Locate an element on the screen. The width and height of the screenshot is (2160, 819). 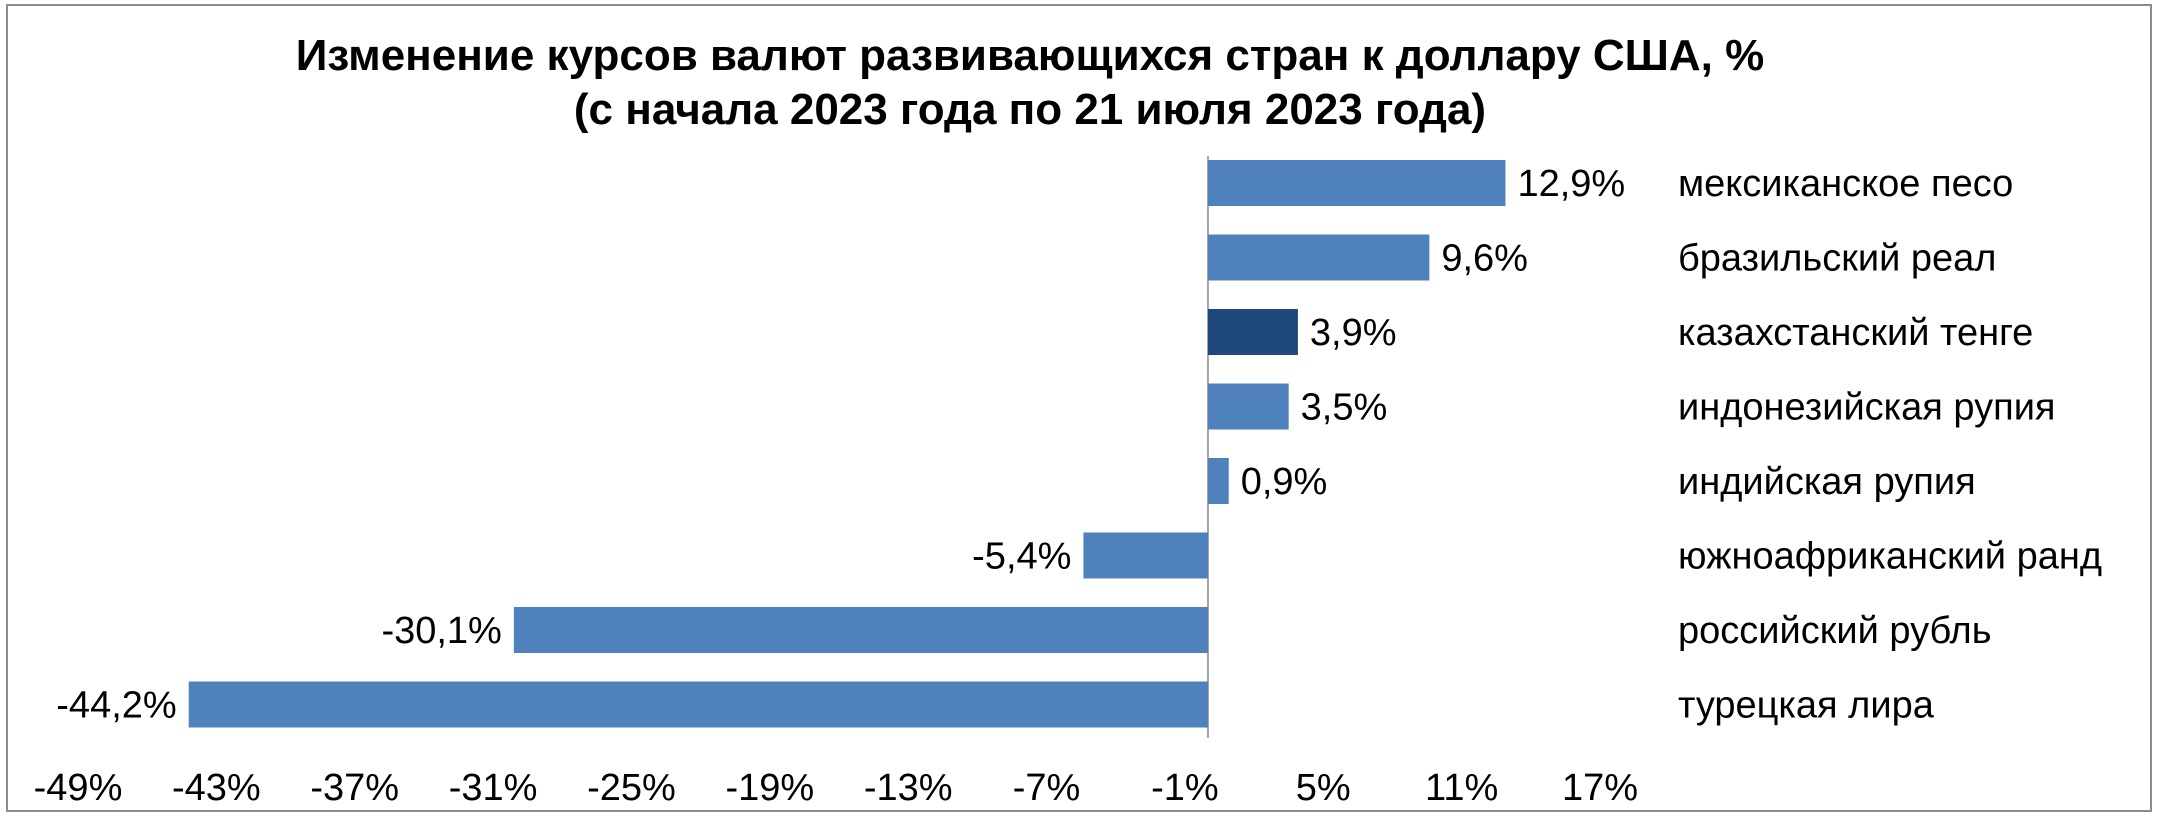
x-tick-label-7: -7% is located at coordinates (1047, 788).